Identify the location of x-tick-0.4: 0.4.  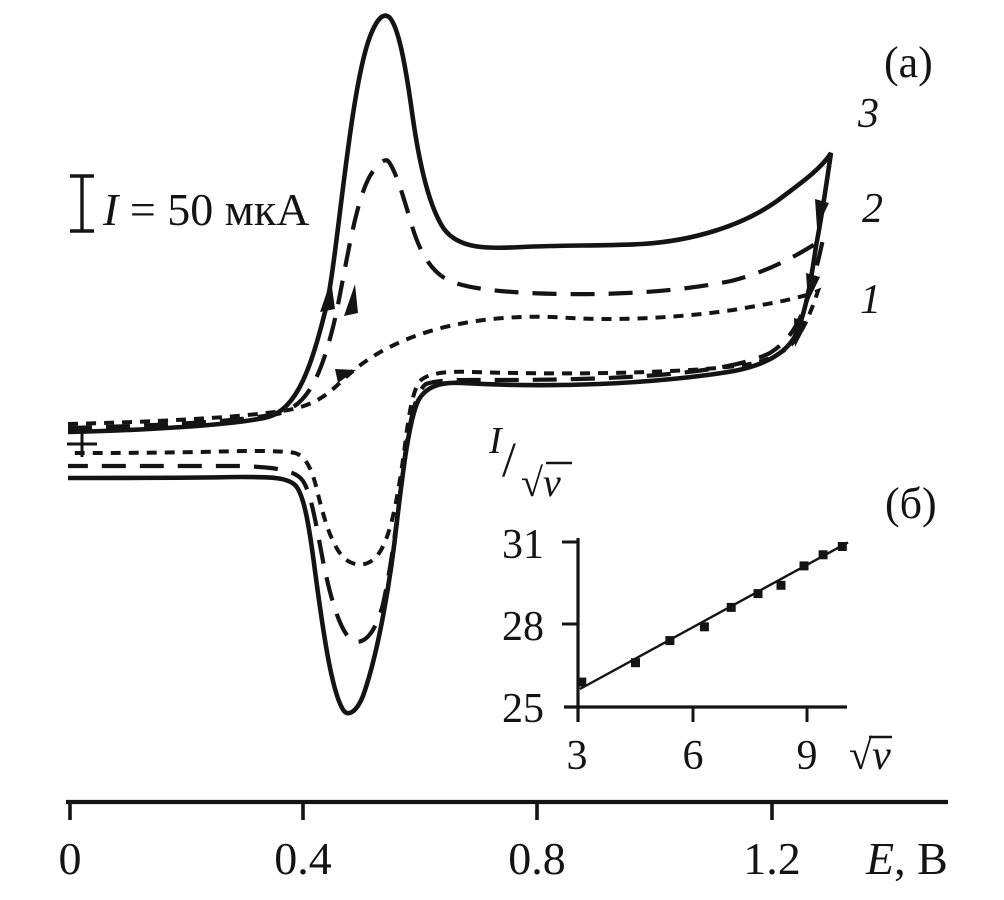
(303, 858).